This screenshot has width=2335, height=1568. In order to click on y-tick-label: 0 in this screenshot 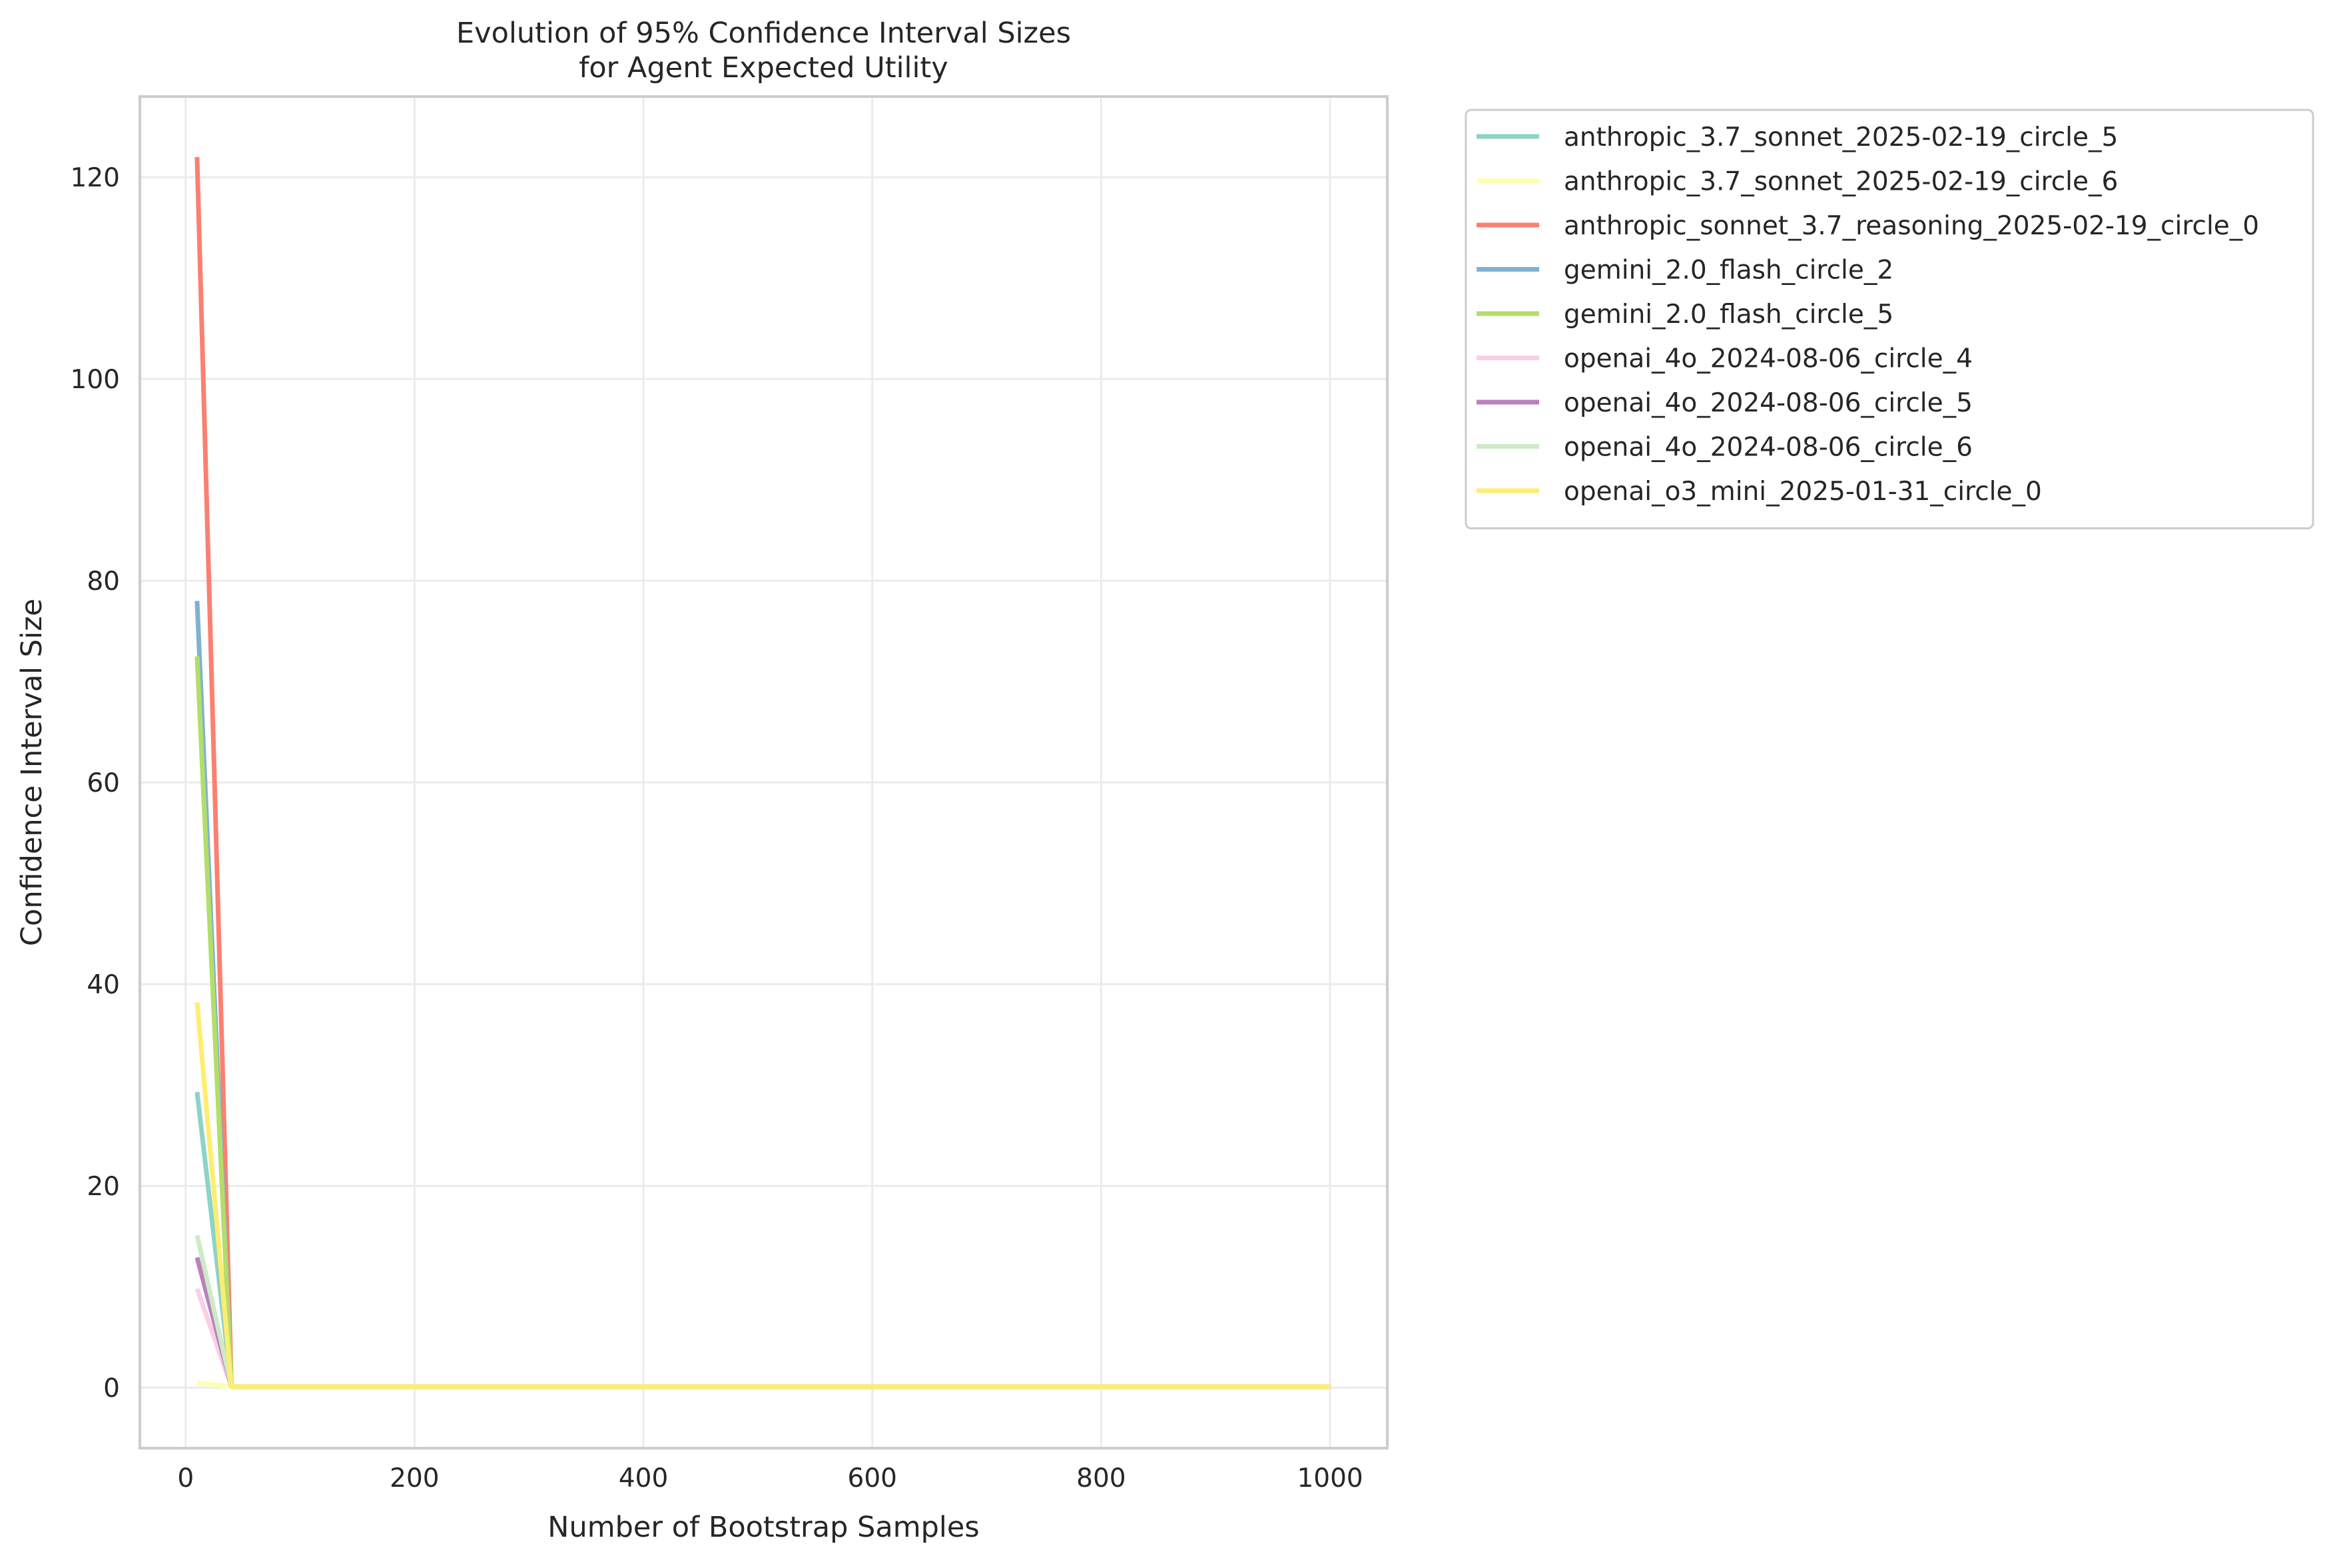, I will do `click(111, 1389)`.